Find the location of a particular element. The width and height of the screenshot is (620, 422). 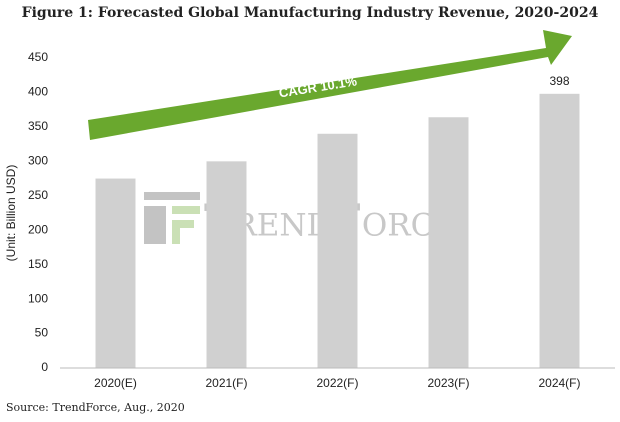

x-tick-label: 2022(F) is located at coordinates (337, 383).